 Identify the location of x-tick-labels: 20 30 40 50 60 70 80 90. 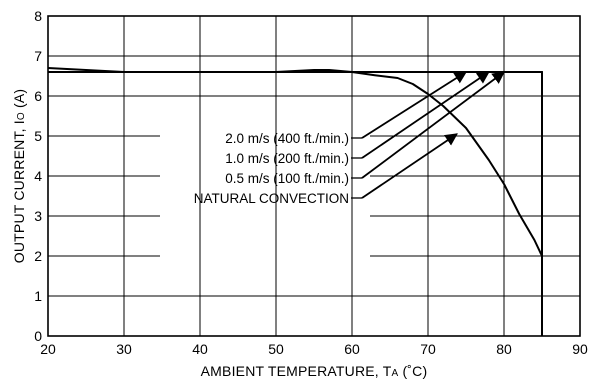
(314, 349).